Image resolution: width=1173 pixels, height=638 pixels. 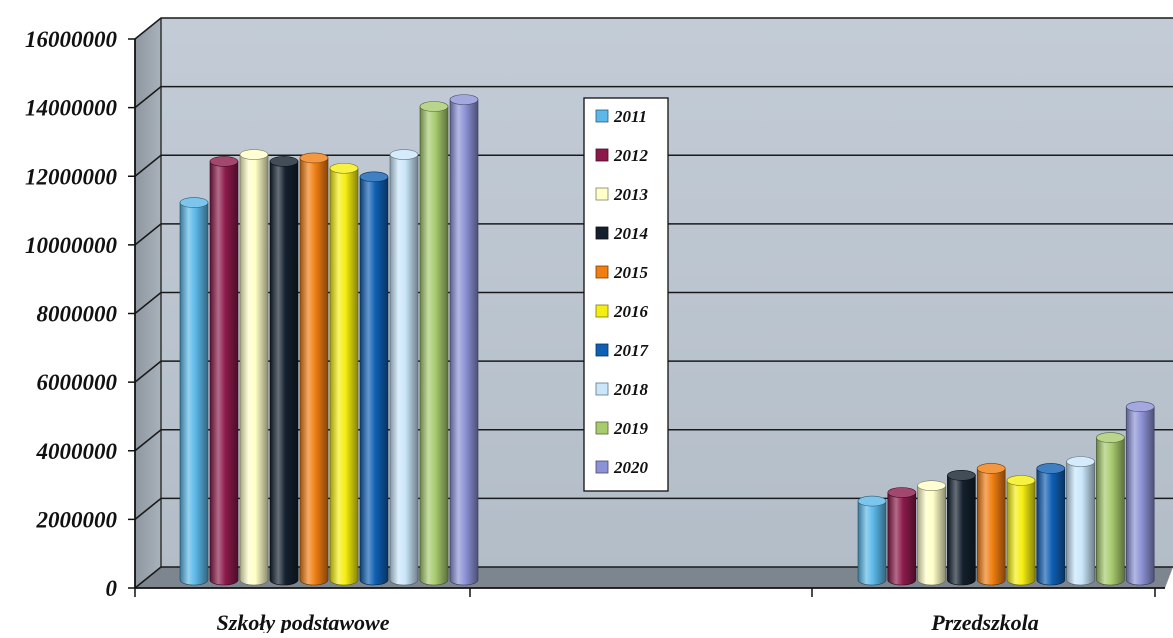 I want to click on bar-2013-szkoly, so click(x=254, y=367).